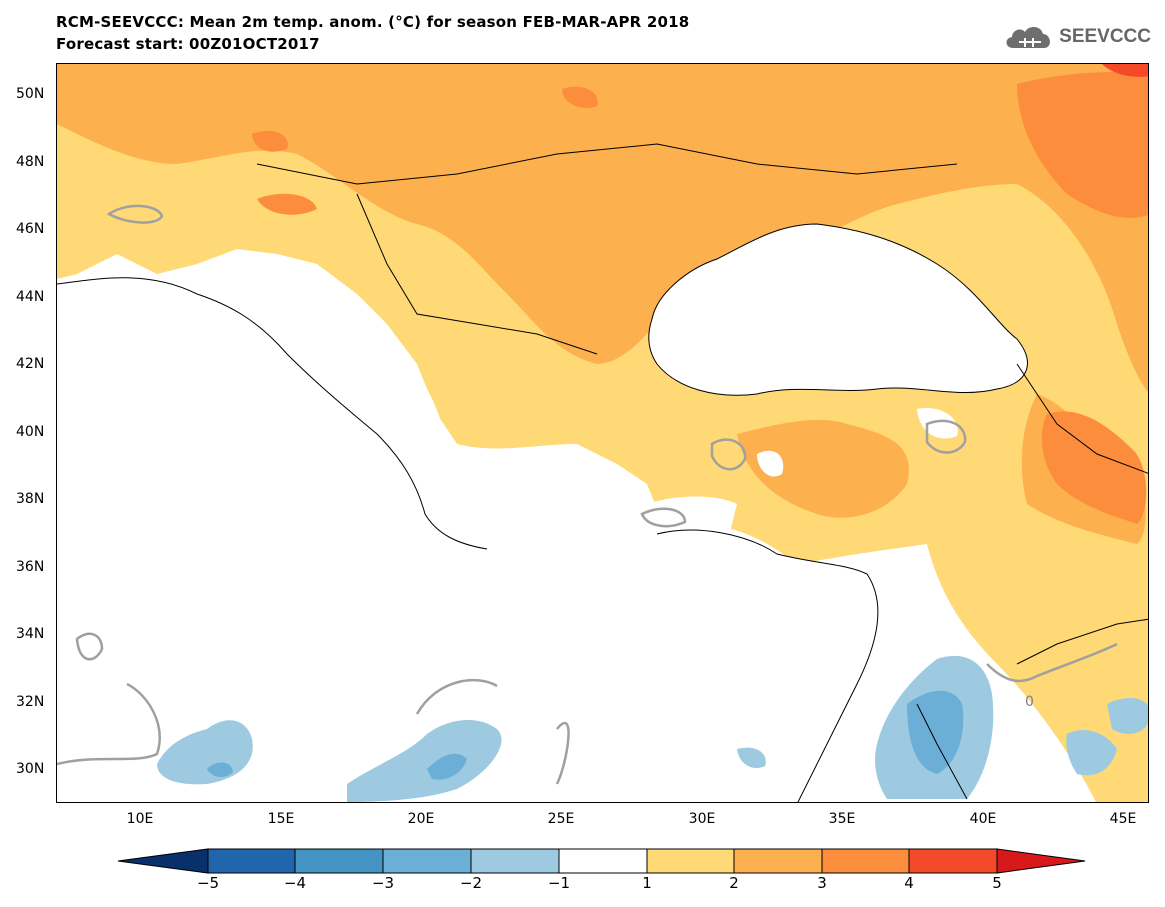  What do you see at coordinates (1105, 36) in the screenshot?
I see `brand-text: SEEVCCC` at bounding box center [1105, 36].